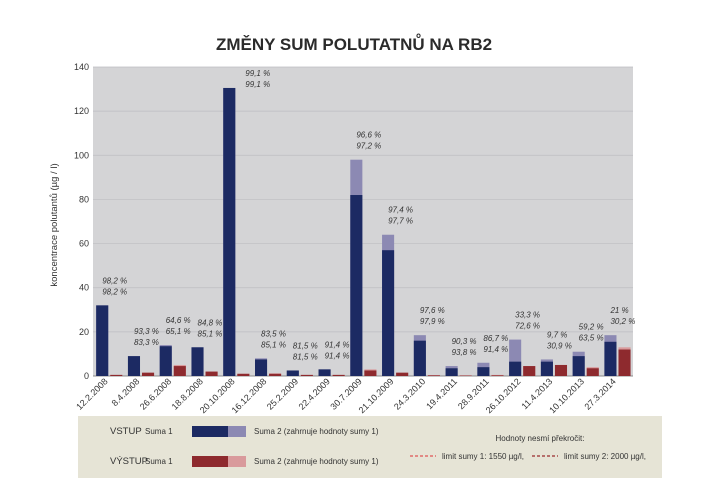  What do you see at coordinates (237, 431) in the screenshot?
I see `legend-vstup-suma2-swatch` at bounding box center [237, 431].